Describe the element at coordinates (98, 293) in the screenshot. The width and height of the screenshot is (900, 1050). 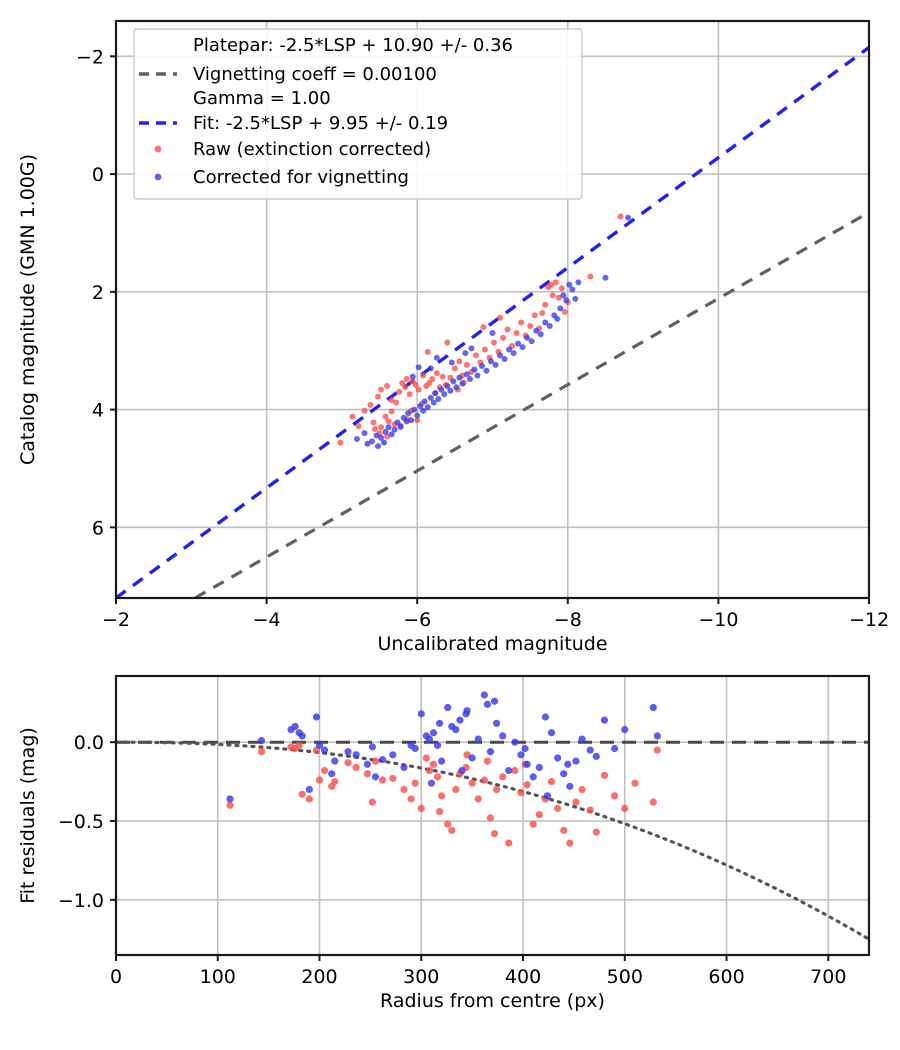
I see `y-tick-label: 2` at that location.